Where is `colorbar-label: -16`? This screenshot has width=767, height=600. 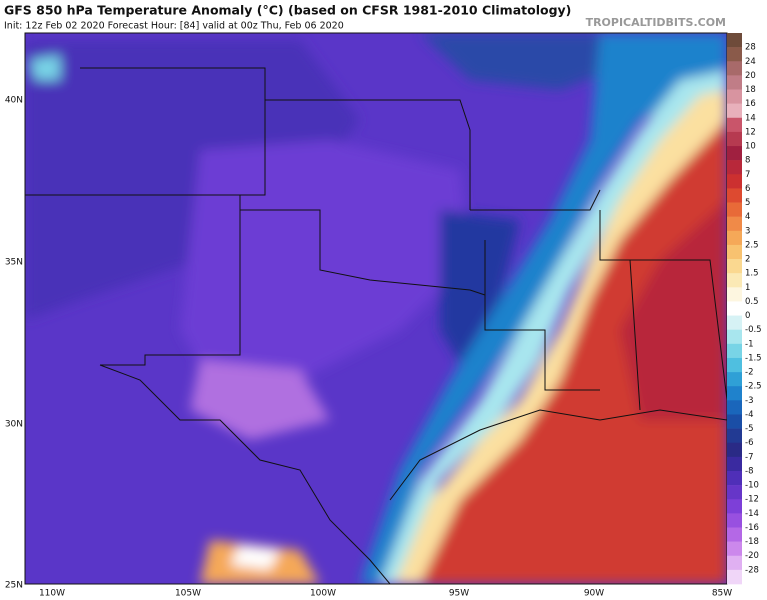
colorbar-label: -16 is located at coordinates (752, 528).